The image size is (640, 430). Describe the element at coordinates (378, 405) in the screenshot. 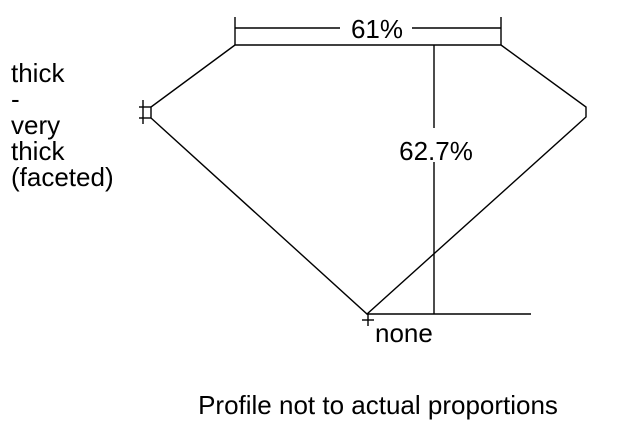

I see `caption: Profile not to actual proportions` at that location.